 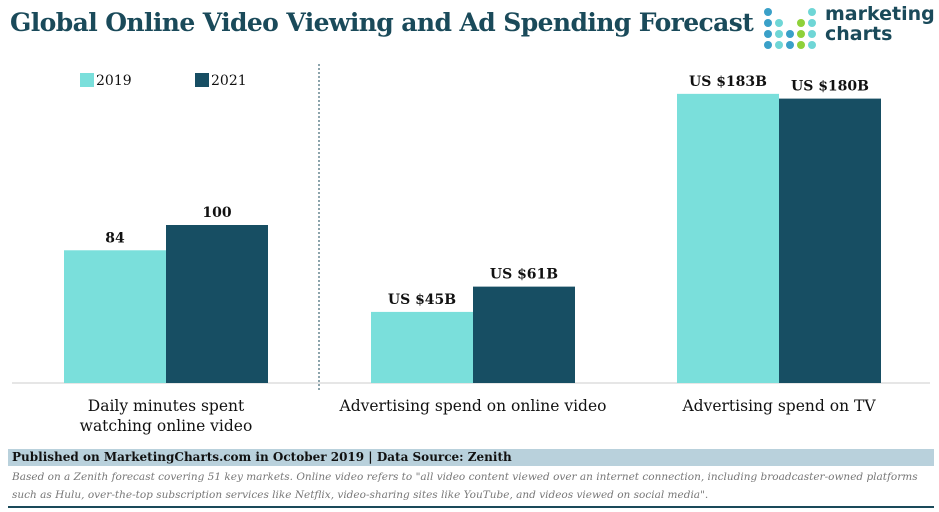 I want to click on footer-divider, so click(x=471, y=507).